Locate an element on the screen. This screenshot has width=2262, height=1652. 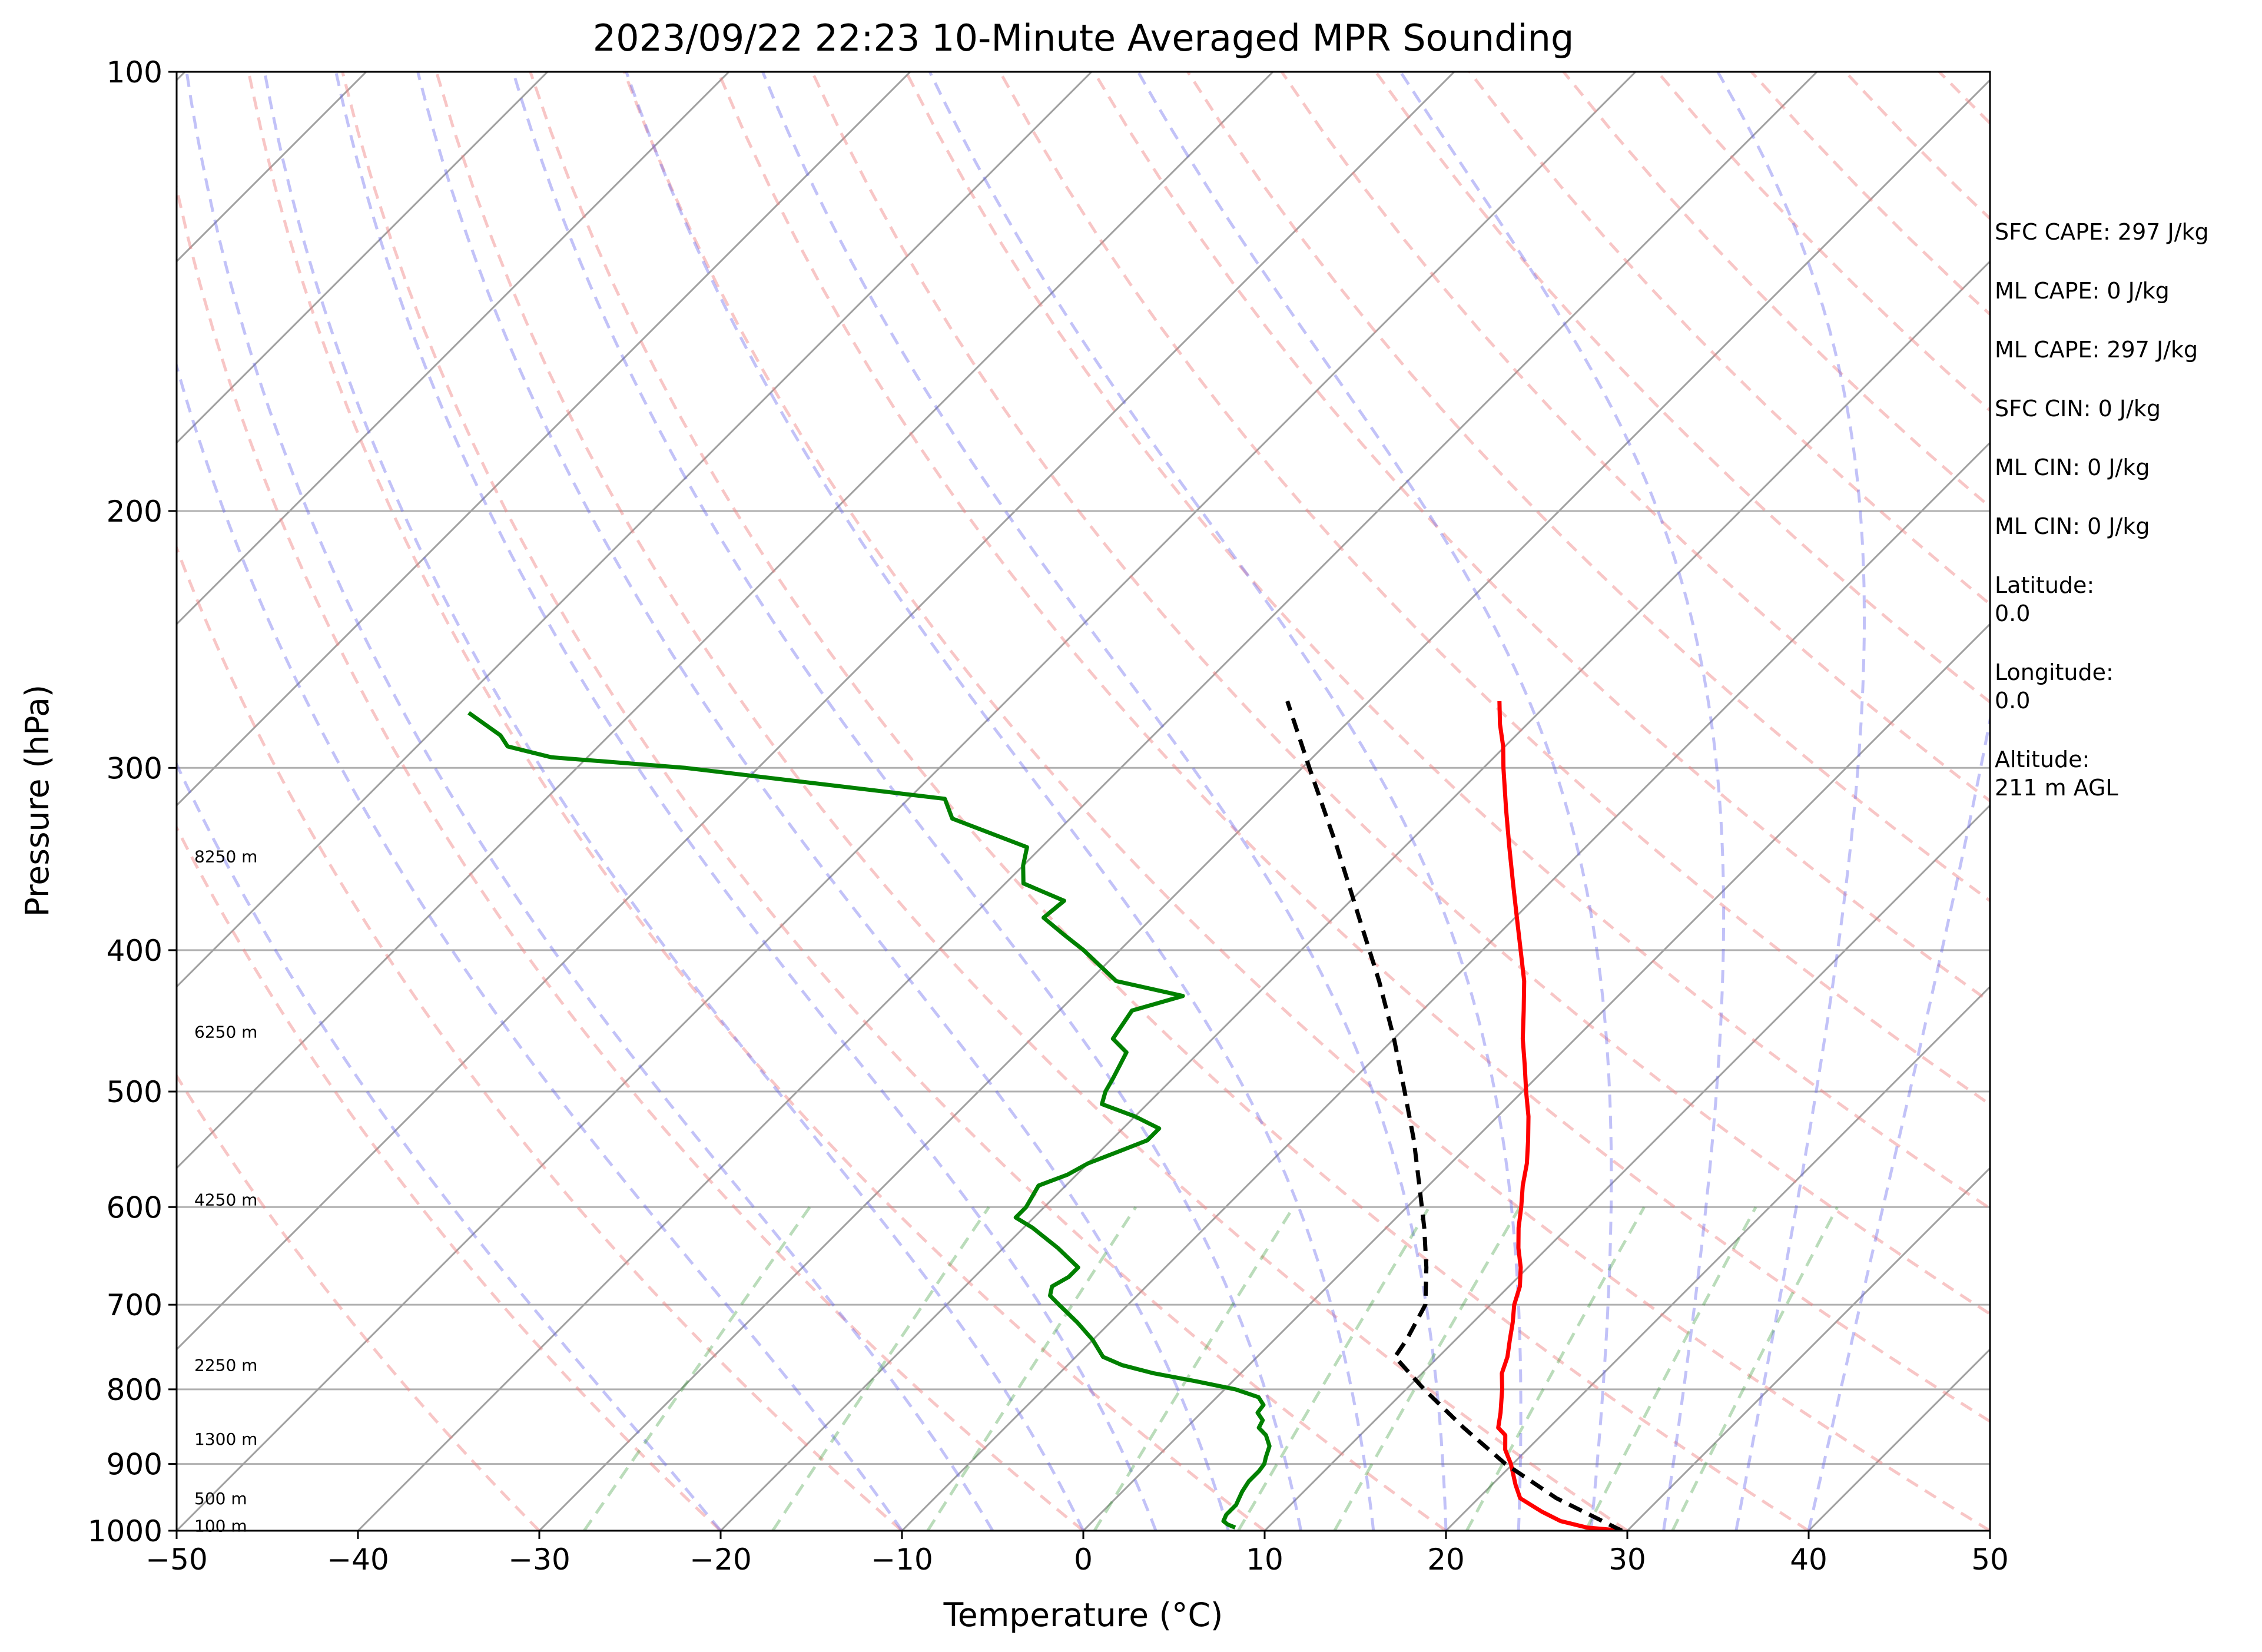
height-label: 8250 m is located at coordinates (226, 857).